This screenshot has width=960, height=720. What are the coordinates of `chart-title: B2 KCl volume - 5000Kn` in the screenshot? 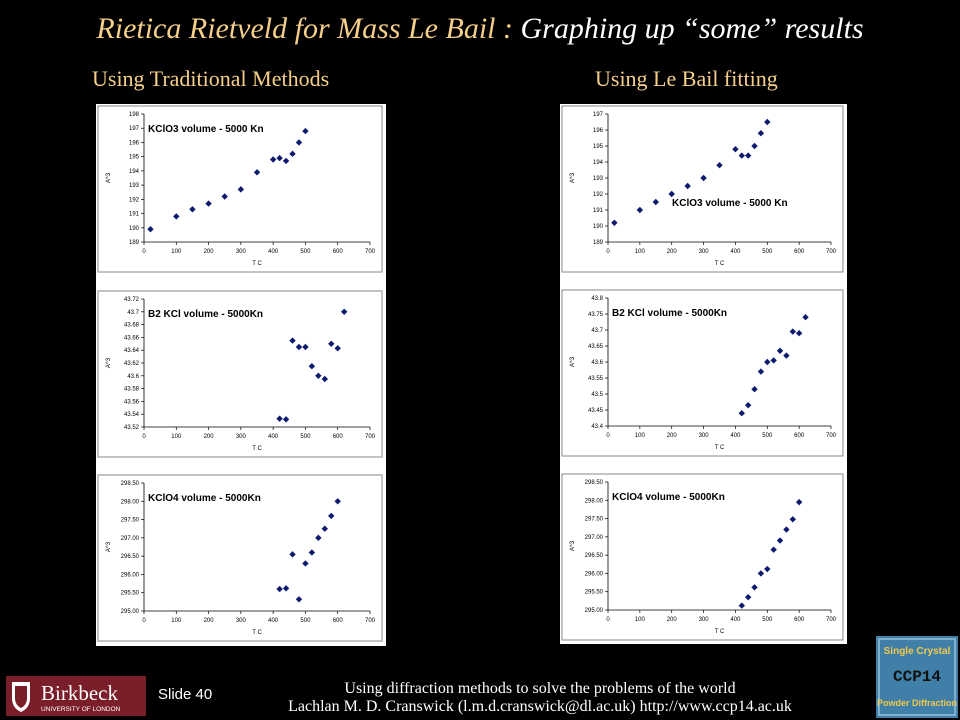 It's located at (205, 314).